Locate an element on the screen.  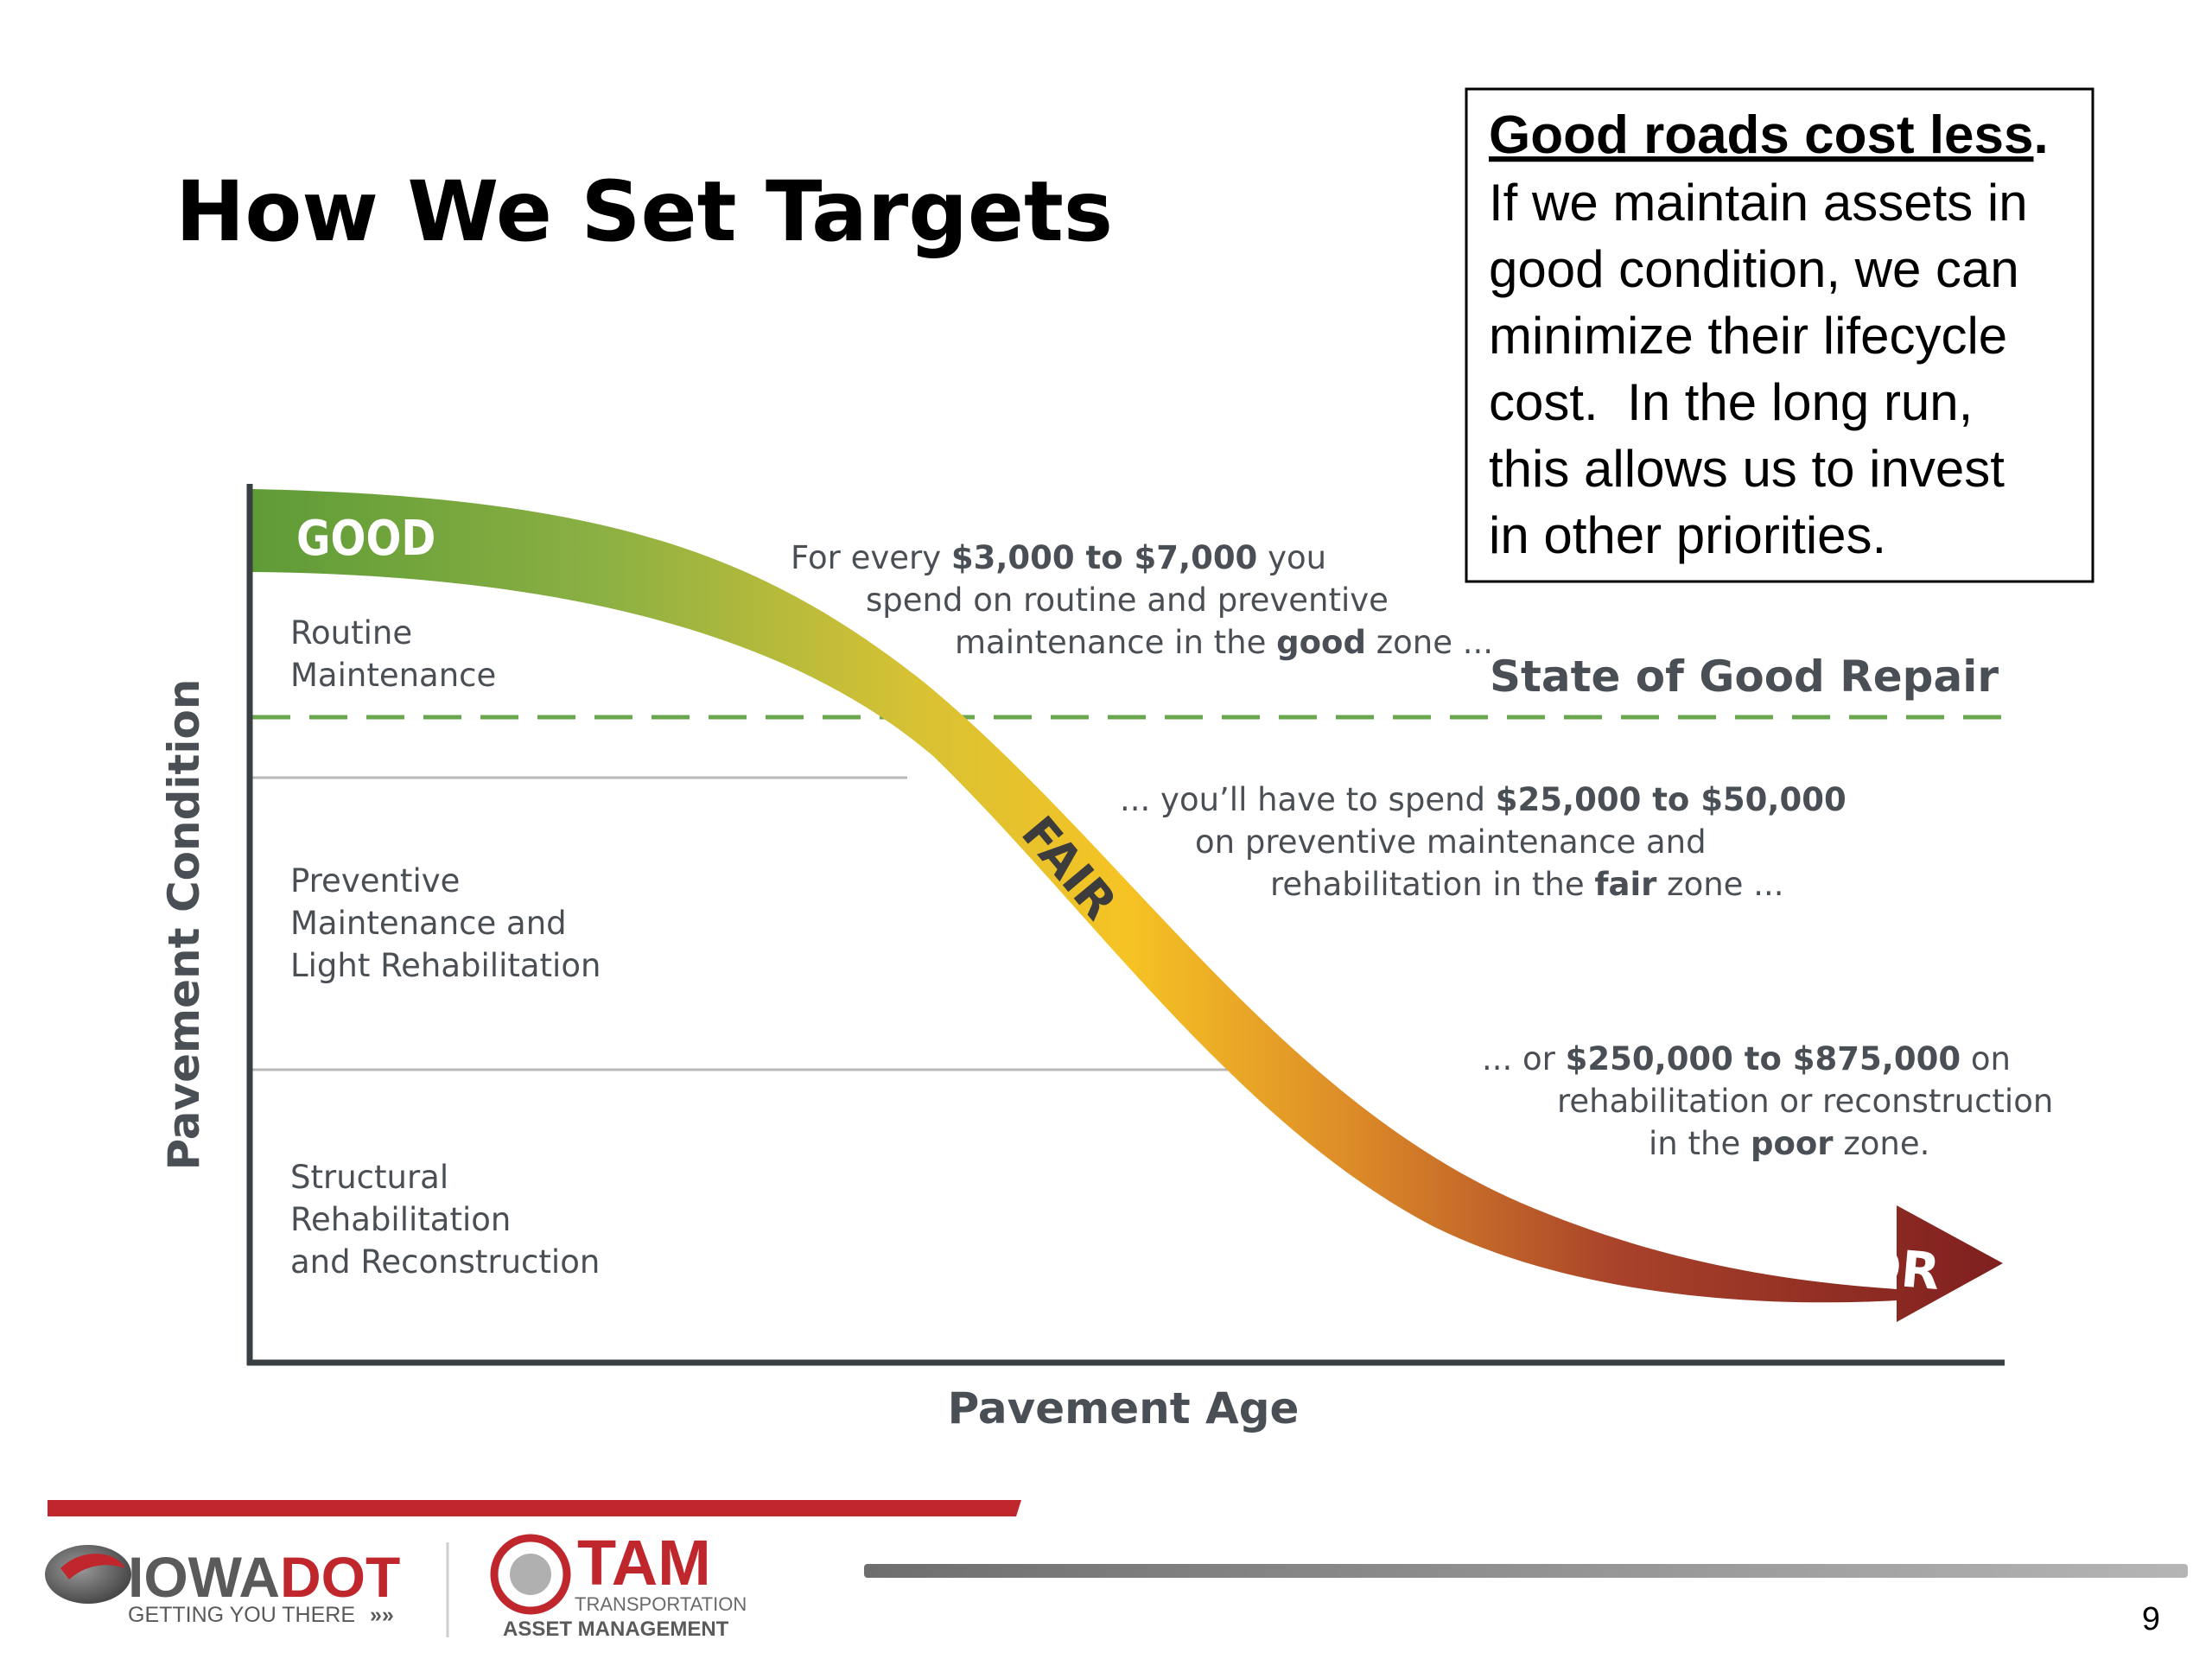
callout-line-2: good condition, we can is located at coordinates (1754, 269).